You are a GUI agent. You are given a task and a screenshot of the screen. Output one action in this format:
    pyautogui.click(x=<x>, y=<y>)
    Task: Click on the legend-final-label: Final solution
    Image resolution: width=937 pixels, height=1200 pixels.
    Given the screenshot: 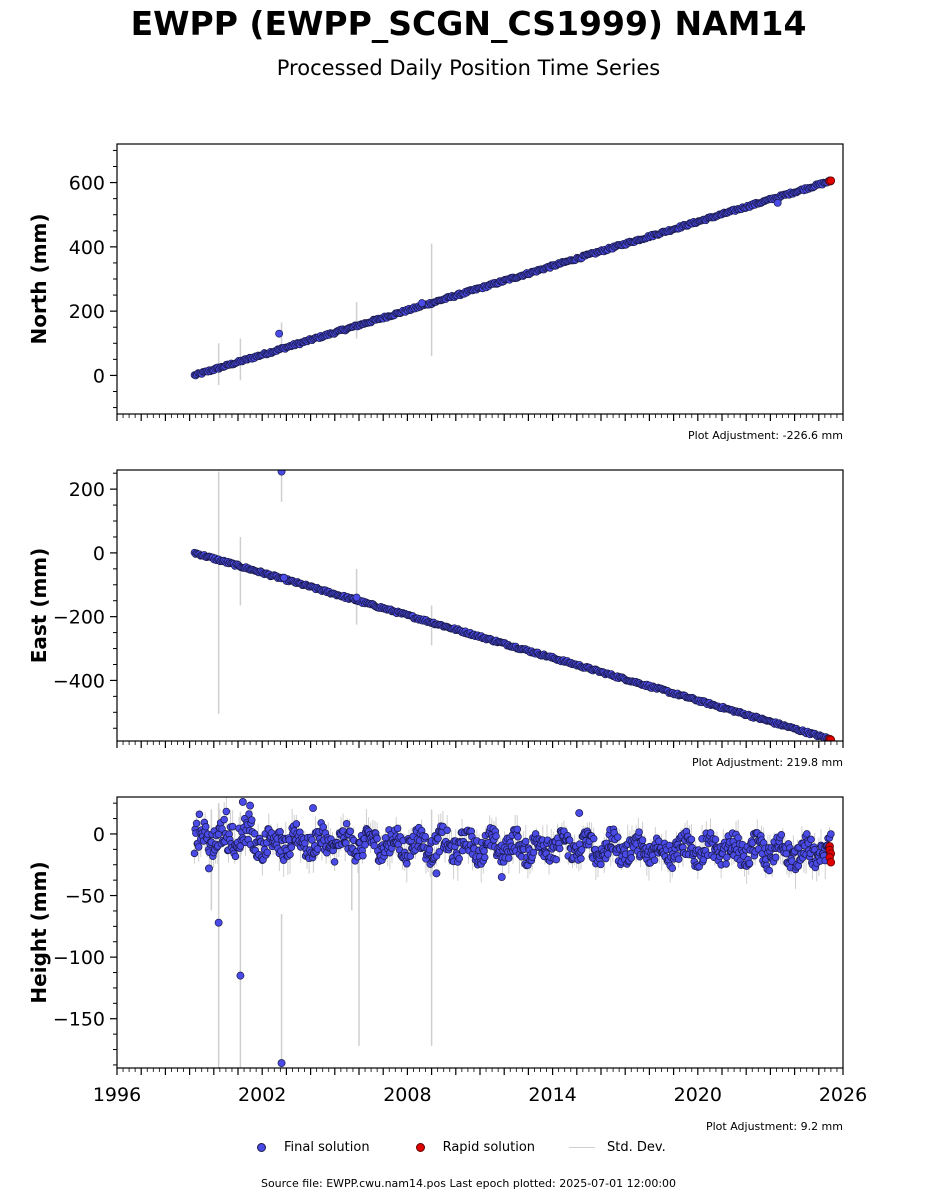 What is the action you would take?
    pyautogui.click(x=327, y=1147)
    